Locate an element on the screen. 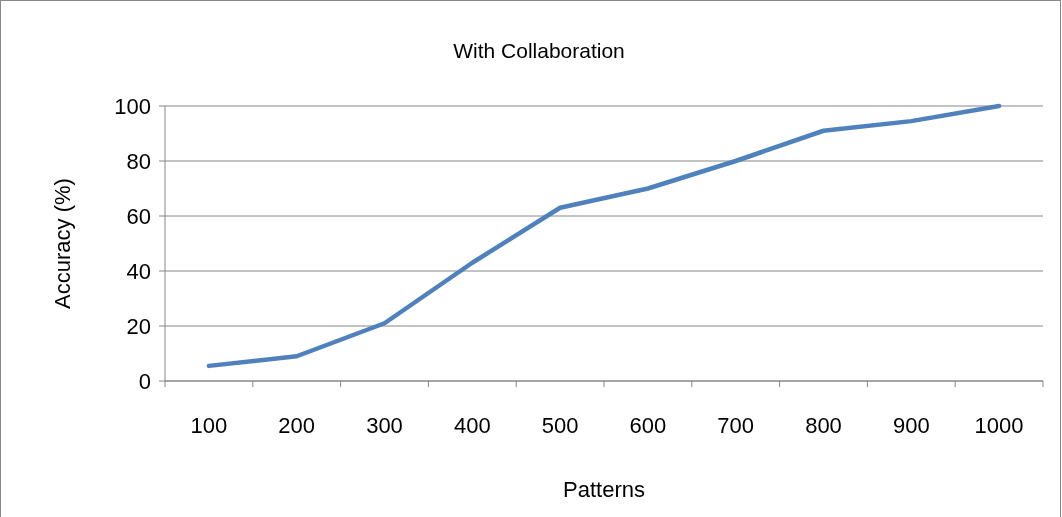 The image size is (1062, 517). x-tick-label: 100 is located at coordinates (209, 425).